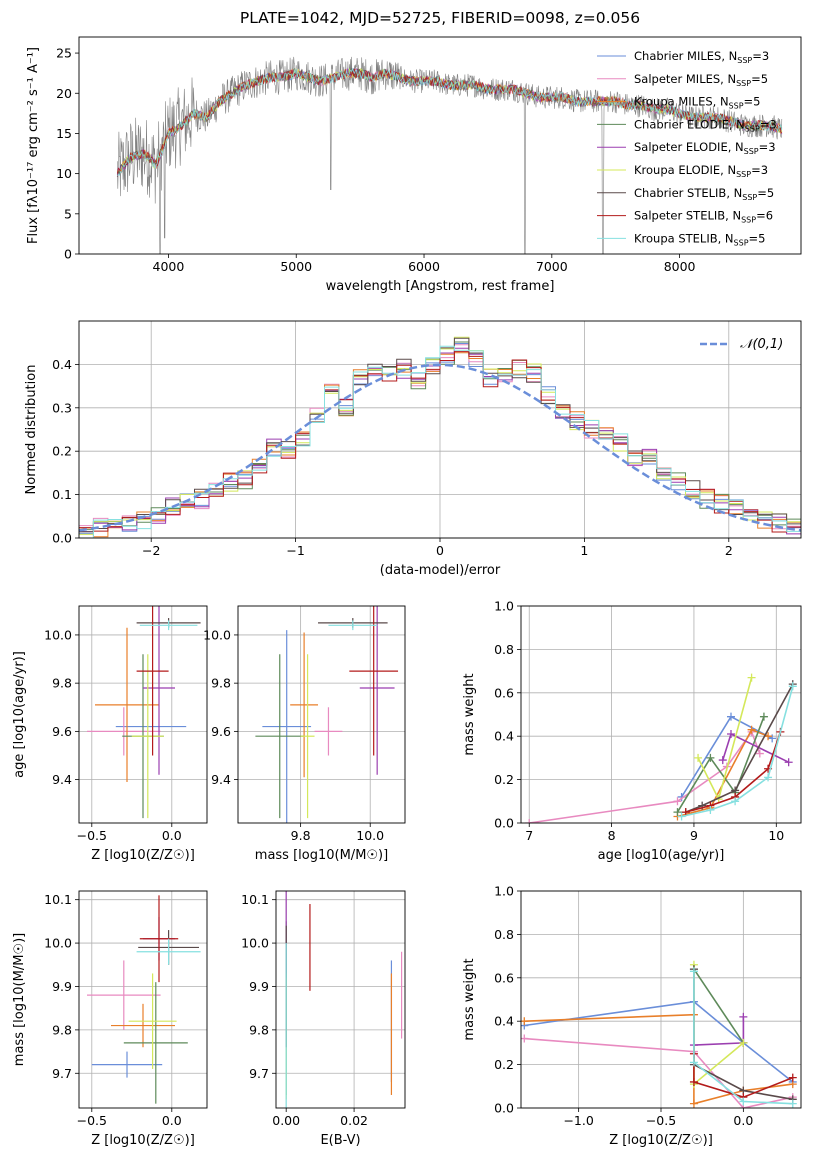  What do you see at coordinates (321, 855) in the screenshot?
I see `x-axis-label: mass [log10(M/M☉)]` at bounding box center [321, 855].